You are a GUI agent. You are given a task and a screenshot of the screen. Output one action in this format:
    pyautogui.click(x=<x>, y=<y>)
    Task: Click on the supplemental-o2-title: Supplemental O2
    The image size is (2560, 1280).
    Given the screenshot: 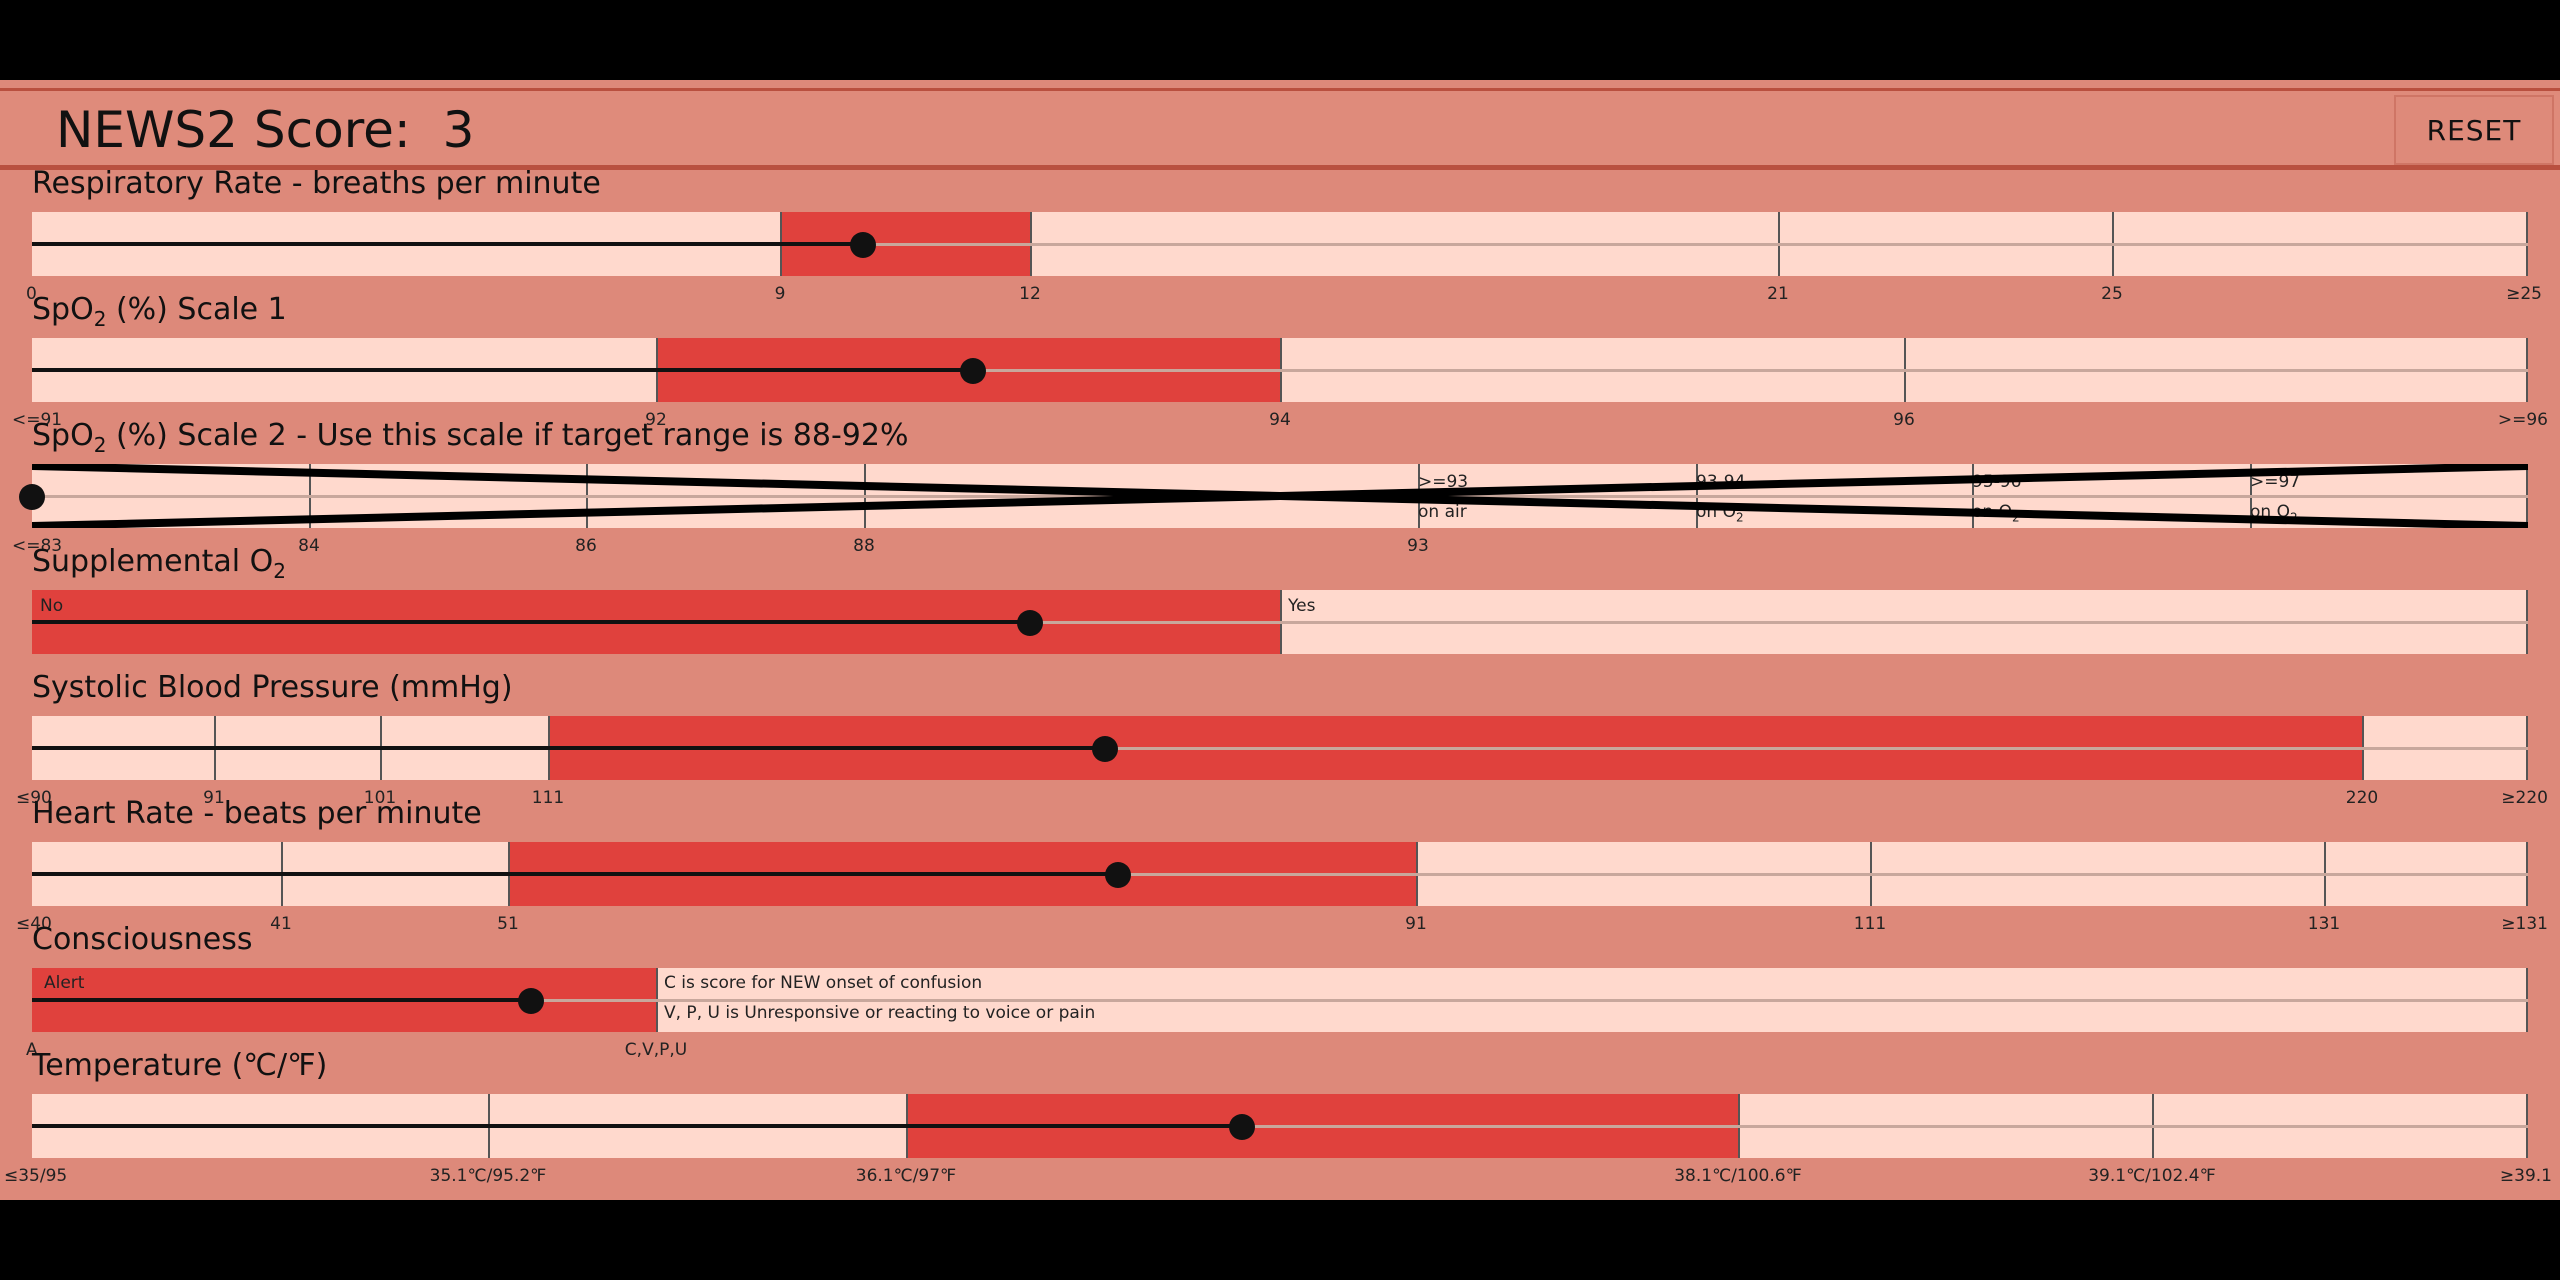 What is the action you would take?
    pyautogui.click(x=159, y=563)
    